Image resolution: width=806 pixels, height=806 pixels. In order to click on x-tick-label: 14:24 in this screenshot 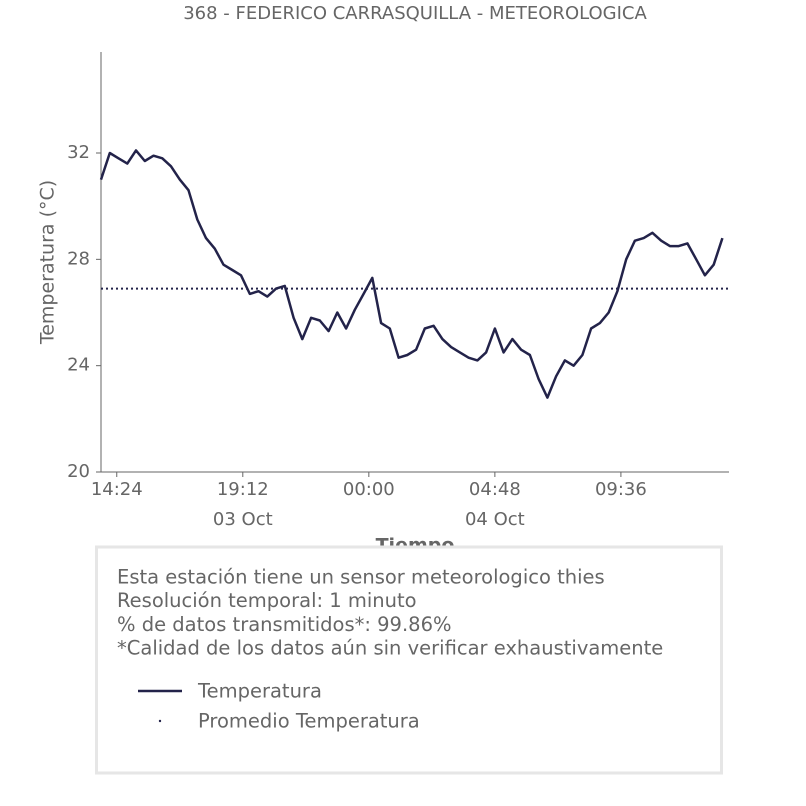, I will do `click(117, 489)`.